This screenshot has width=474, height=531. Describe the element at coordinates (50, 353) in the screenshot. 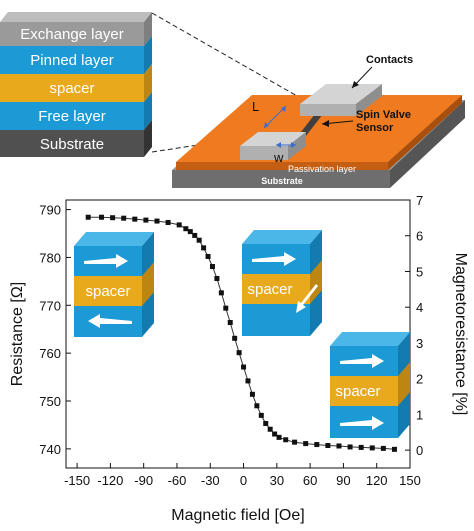

I see `y-tick-label: 760` at that location.